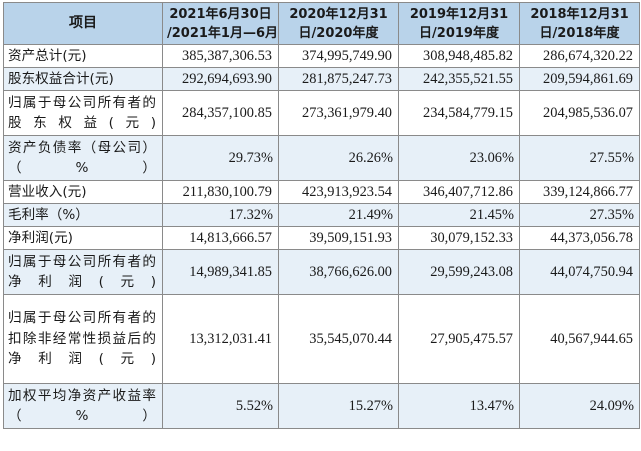 This screenshot has width=641, height=451. Describe the element at coordinates (83, 158) in the screenshot. I see `row-label: 资产负债率（母公司）（%）` at that location.